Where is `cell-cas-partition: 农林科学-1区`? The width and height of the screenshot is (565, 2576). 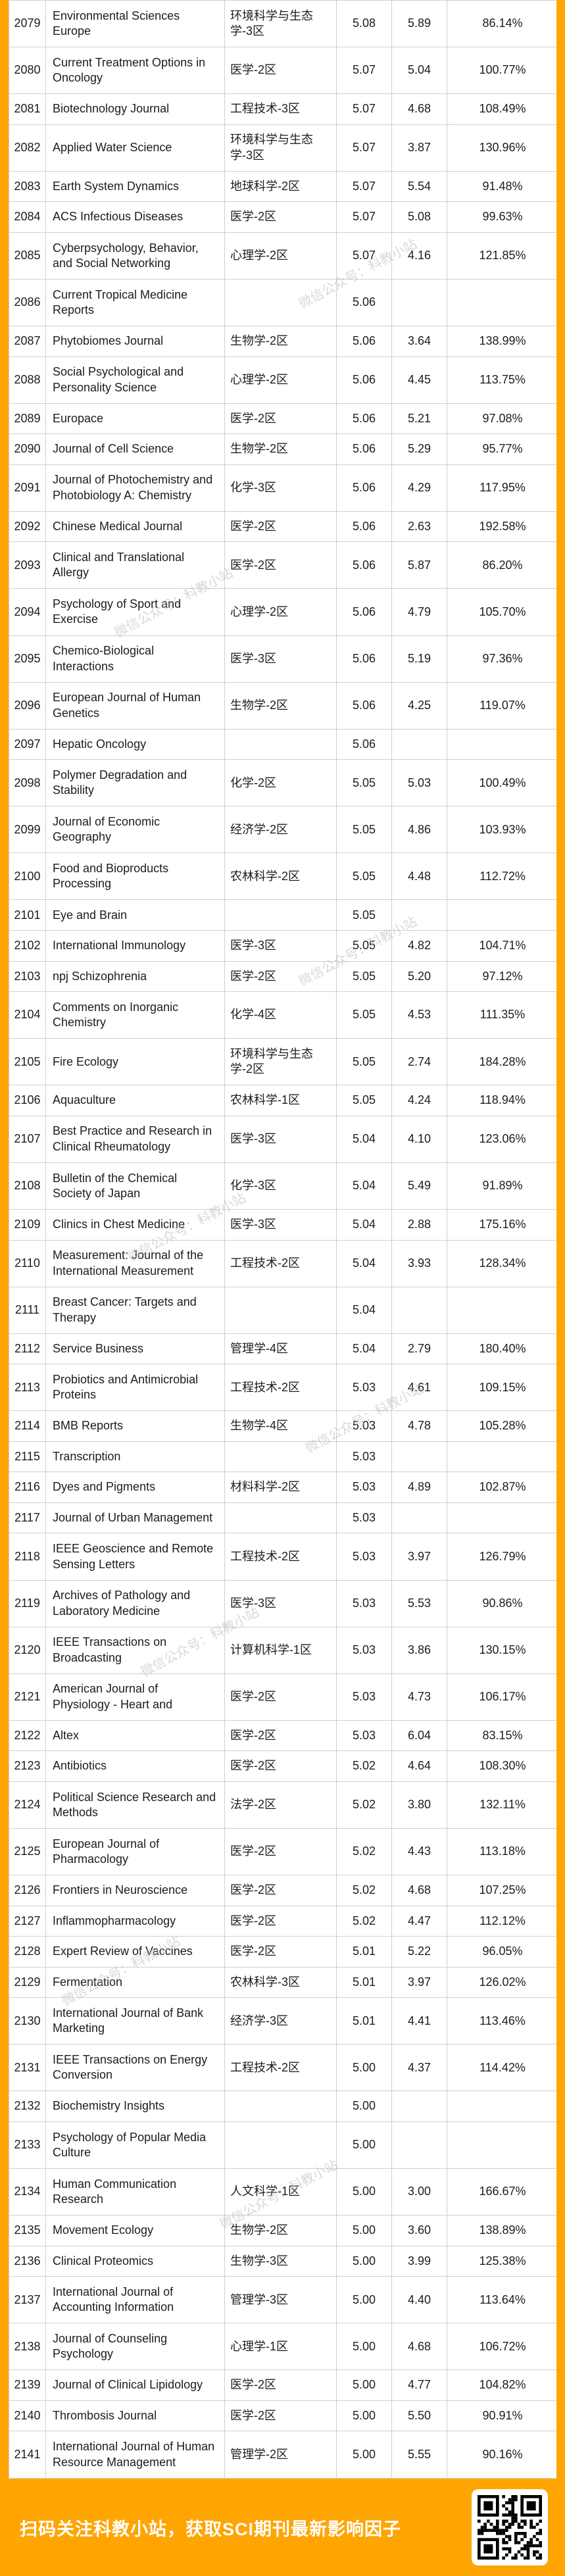 cell-cas-partition: 农林科学-1区 is located at coordinates (280, 1100).